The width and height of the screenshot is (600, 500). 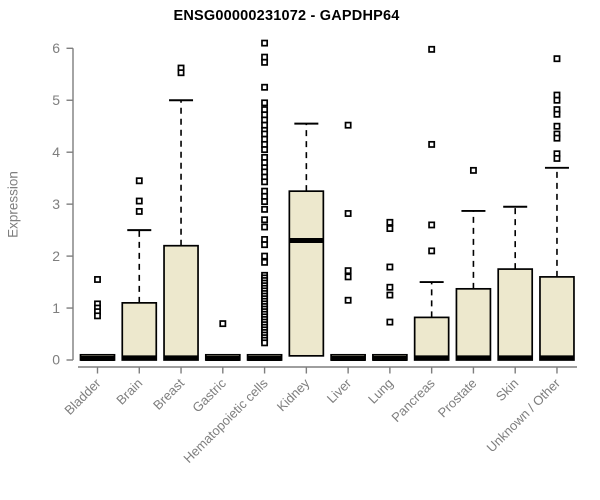 What do you see at coordinates (286, 16) in the screenshot?
I see `chart-title: ENSG00000231072 - GAPDHP64` at bounding box center [286, 16].